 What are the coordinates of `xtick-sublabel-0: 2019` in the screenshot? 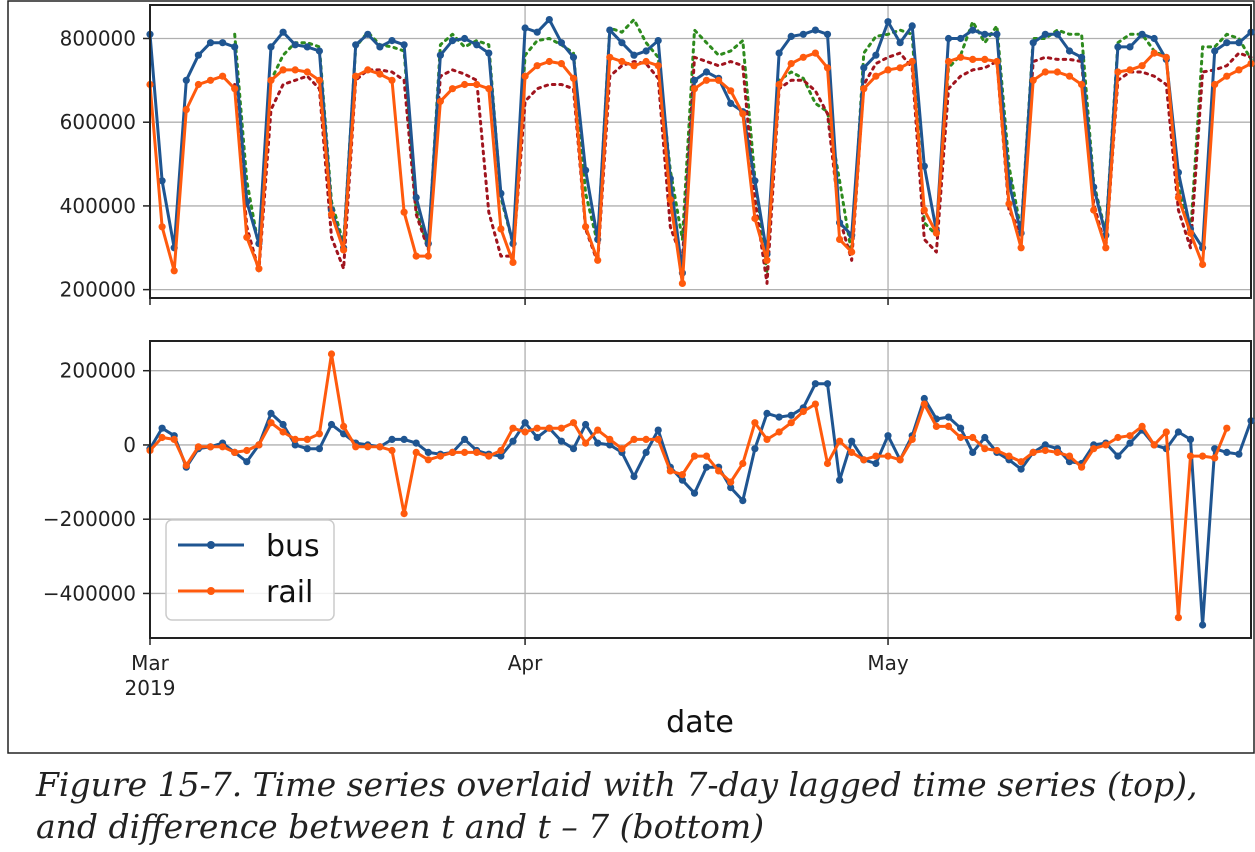 It's located at (150, 688).